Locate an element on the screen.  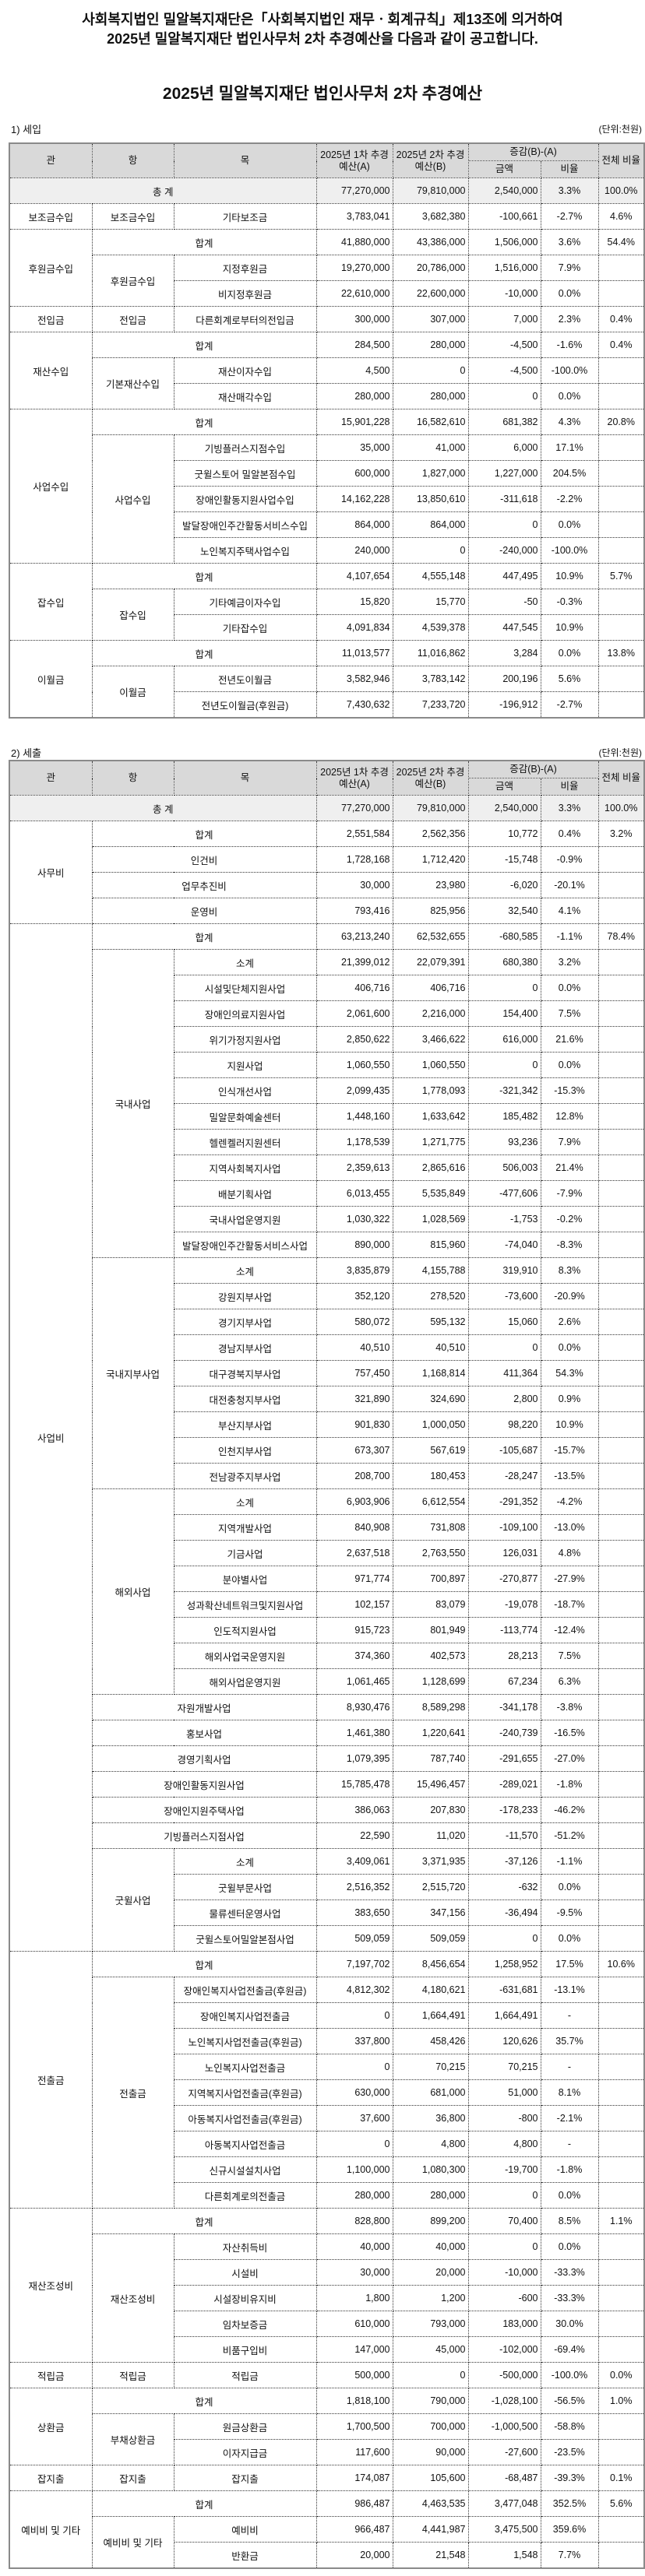
value-a: 4,812,302 is located at coordinates (354, 1990).